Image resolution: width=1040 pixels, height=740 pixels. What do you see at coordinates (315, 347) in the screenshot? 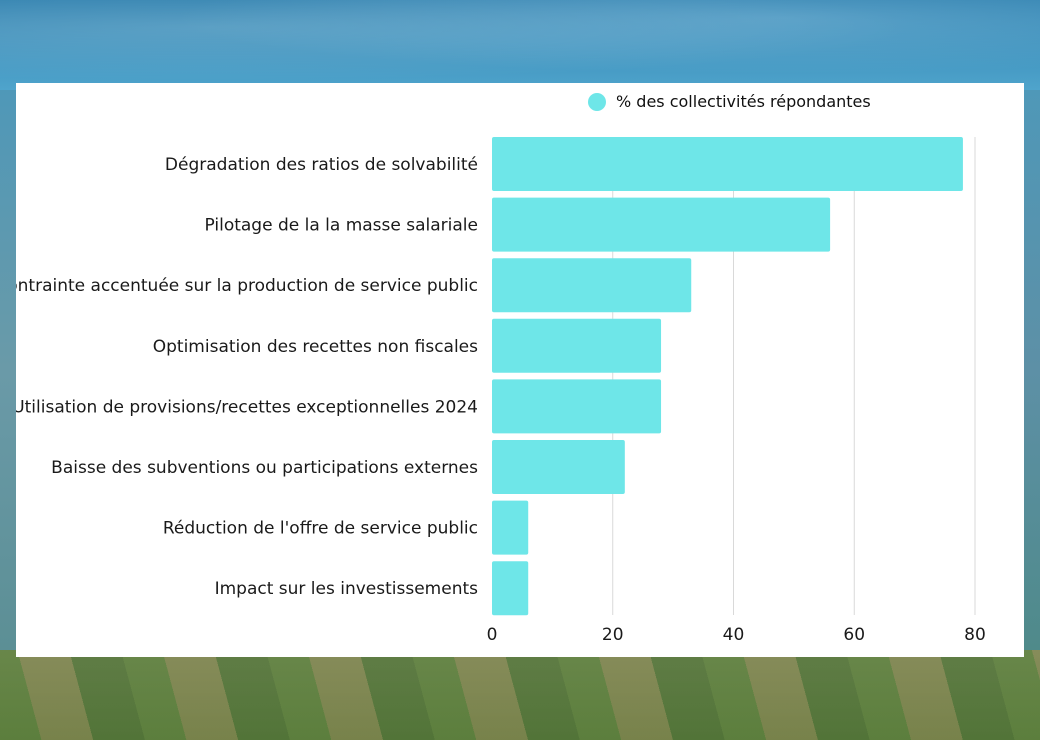
I see `category-label: Optimisation des recettes non fiscales` at bounding box center [315, 347].